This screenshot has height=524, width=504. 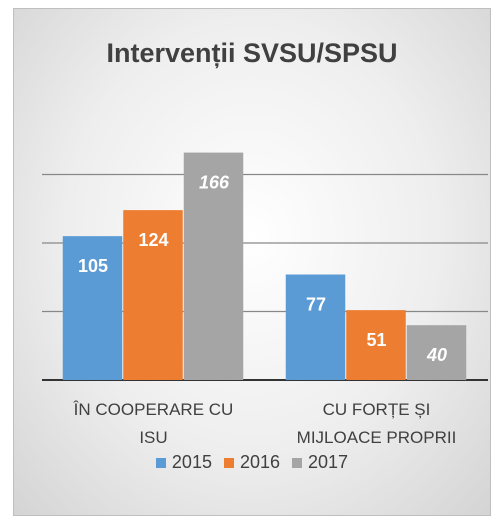 What do you see at coordinates (153, 423) in the screenshot?
I see `x-tick-label: ÎN COOPERARE CU ISU` at bounding box center [153, 423].